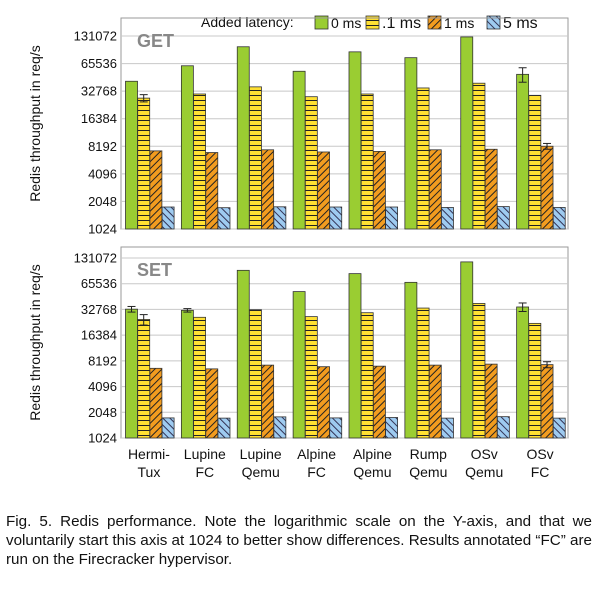 The image size is (599, 595). What do you see at coordinates (520, 23) in the screenshot?
I see `legend-label: 5 ms` at bounding box center [520, 23].